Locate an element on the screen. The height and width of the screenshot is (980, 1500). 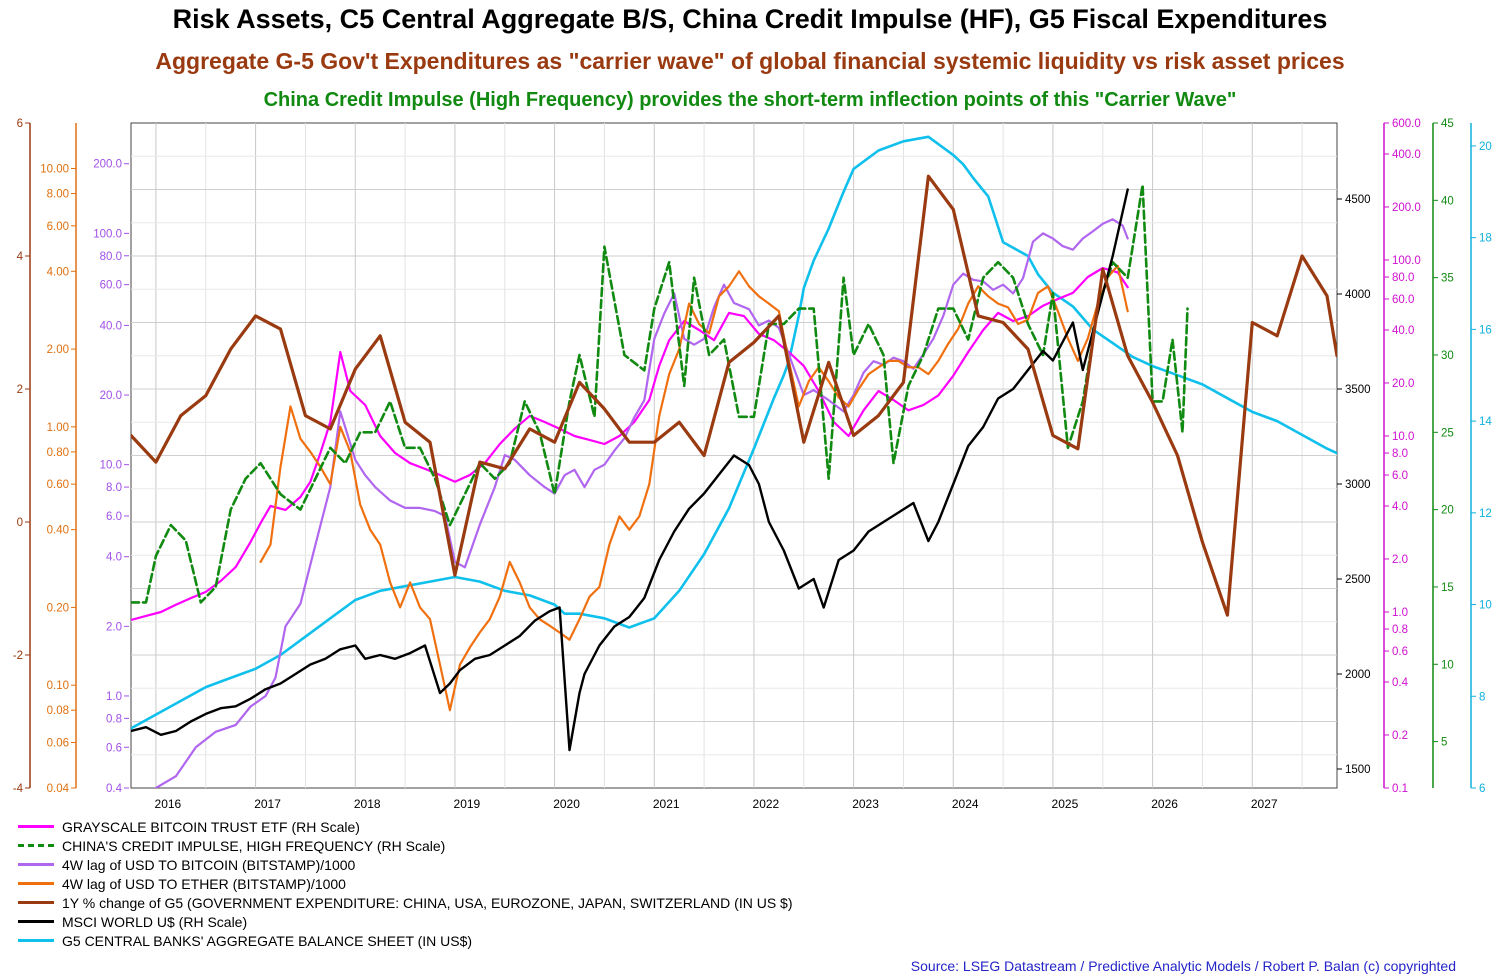
x-tick-label: 2024 is located at coordinates (965, 804).